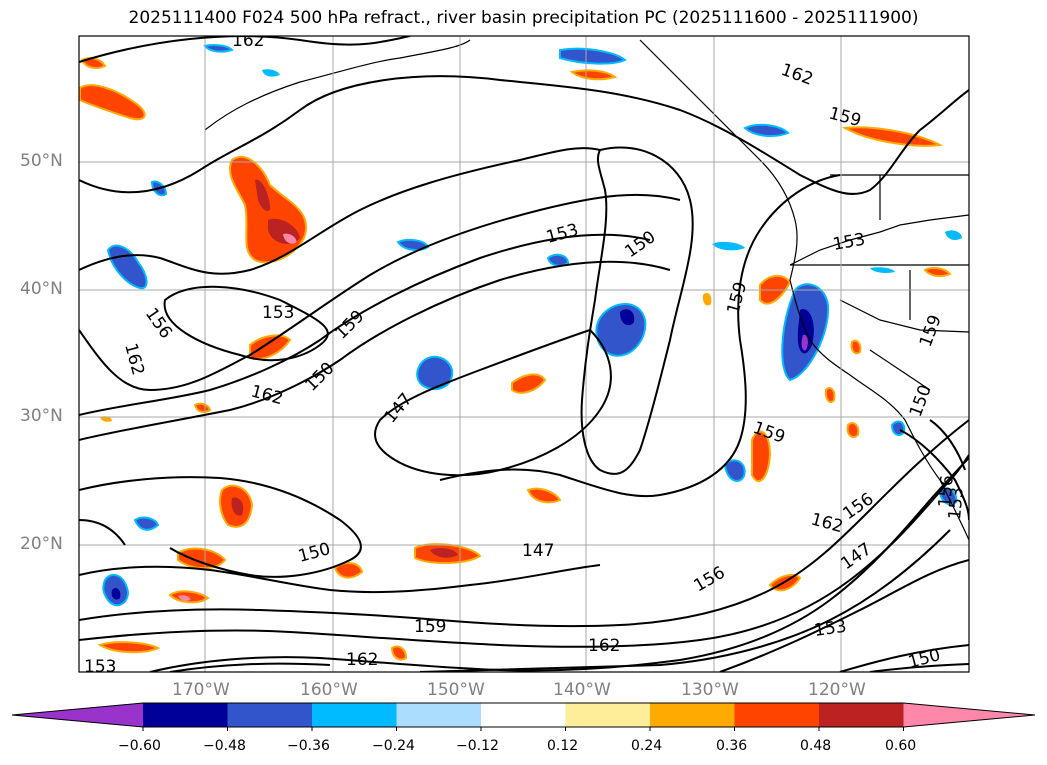 Image resolution: width=1047 pixels, height=765 pixels. Describe the element at coordinates (538, 551) in the screenshot. I see `contour-label: 147` at that location.